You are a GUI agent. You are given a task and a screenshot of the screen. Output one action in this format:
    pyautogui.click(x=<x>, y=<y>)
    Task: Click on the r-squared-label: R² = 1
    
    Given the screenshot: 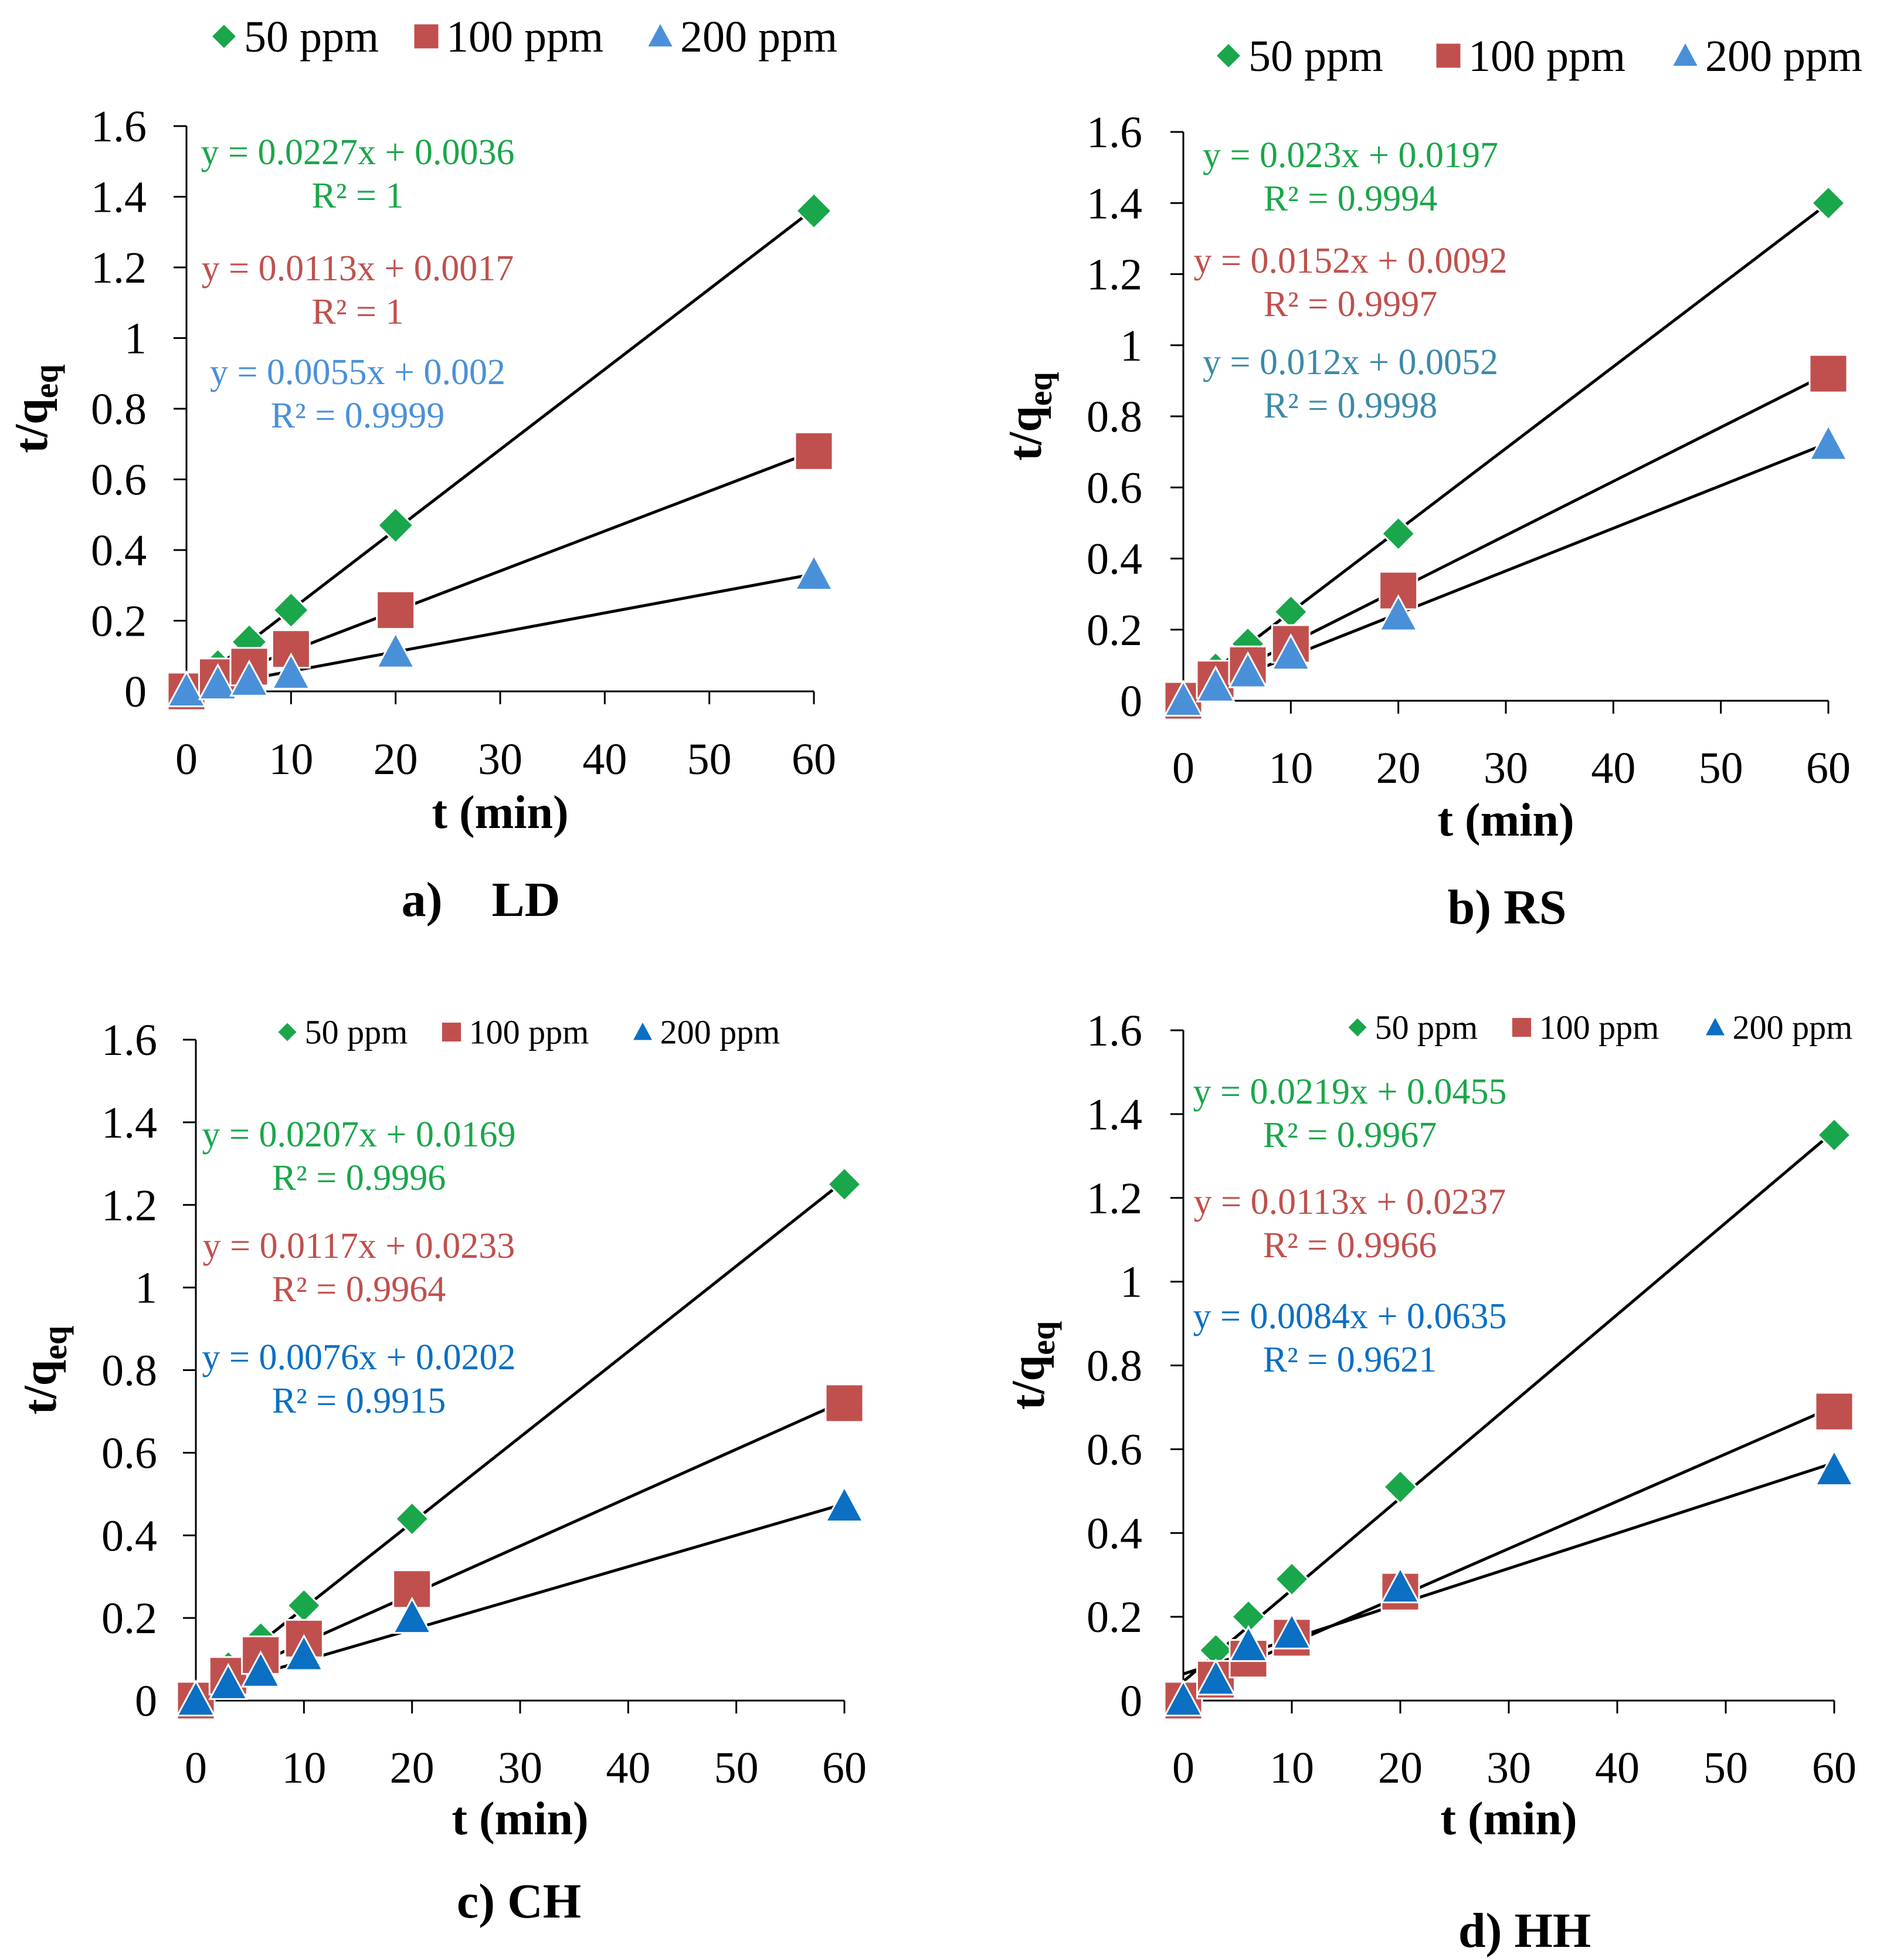 What is the action you would take?
    pyautogui.click(x=358, y=312)
    